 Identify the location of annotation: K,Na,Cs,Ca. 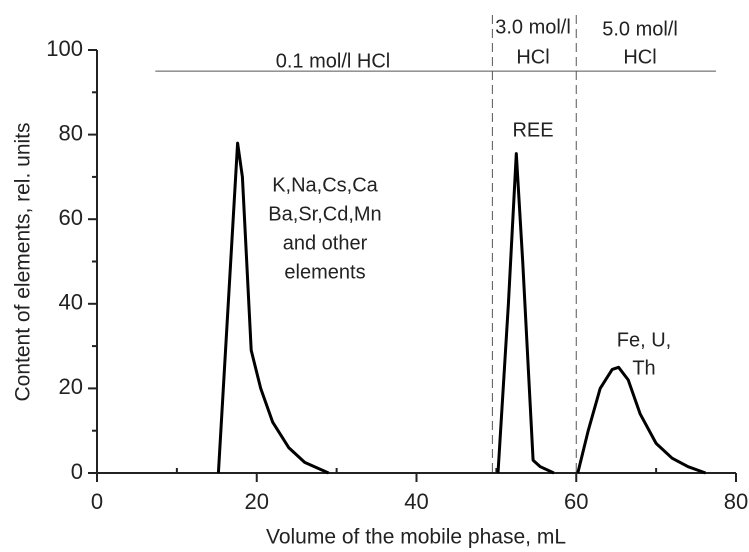
(325, 185).